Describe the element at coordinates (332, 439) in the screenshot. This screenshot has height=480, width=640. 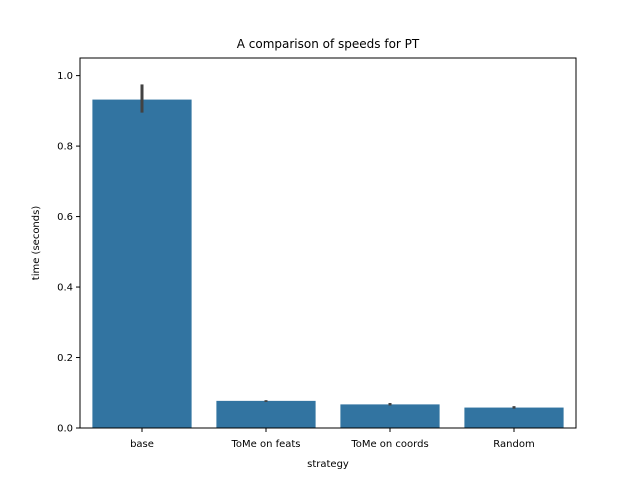
I see `x-axis: base ToMe on feats ToMe on coords Random` at that location.